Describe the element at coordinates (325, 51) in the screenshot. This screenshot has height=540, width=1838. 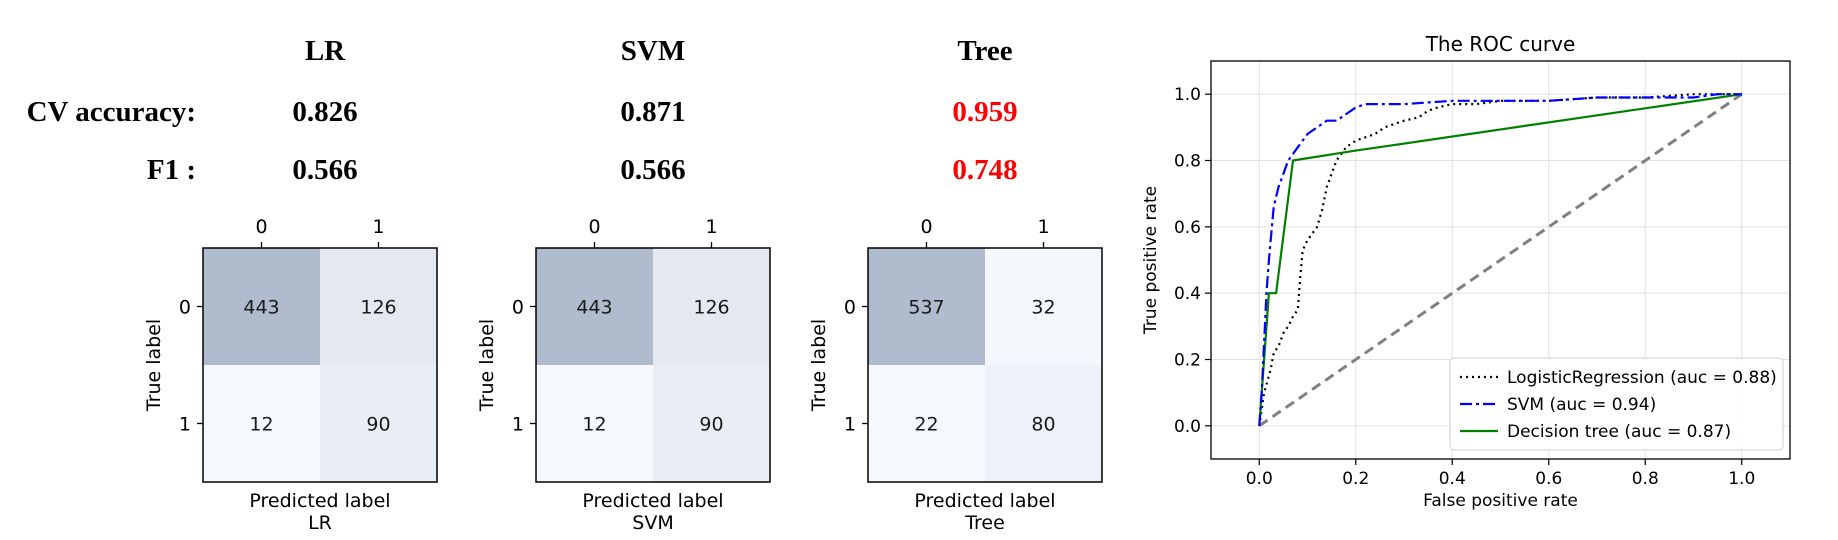
I see `model-header: LR` at that location.